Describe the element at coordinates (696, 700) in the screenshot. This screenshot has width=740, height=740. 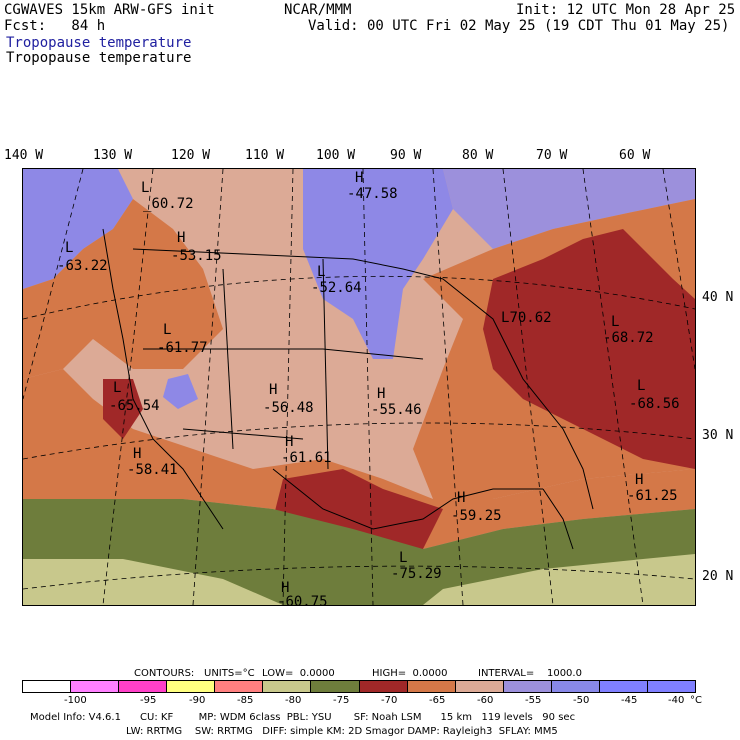
I see `legend-unit: °C` at that location.